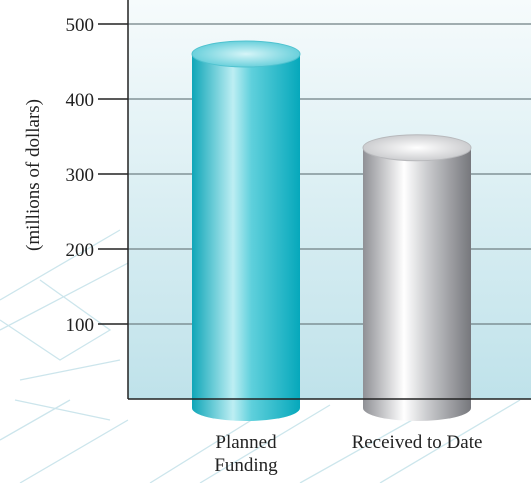  Describe the element at coordinates (417, 284) in the screenshot. I see `bar-body` at that location.